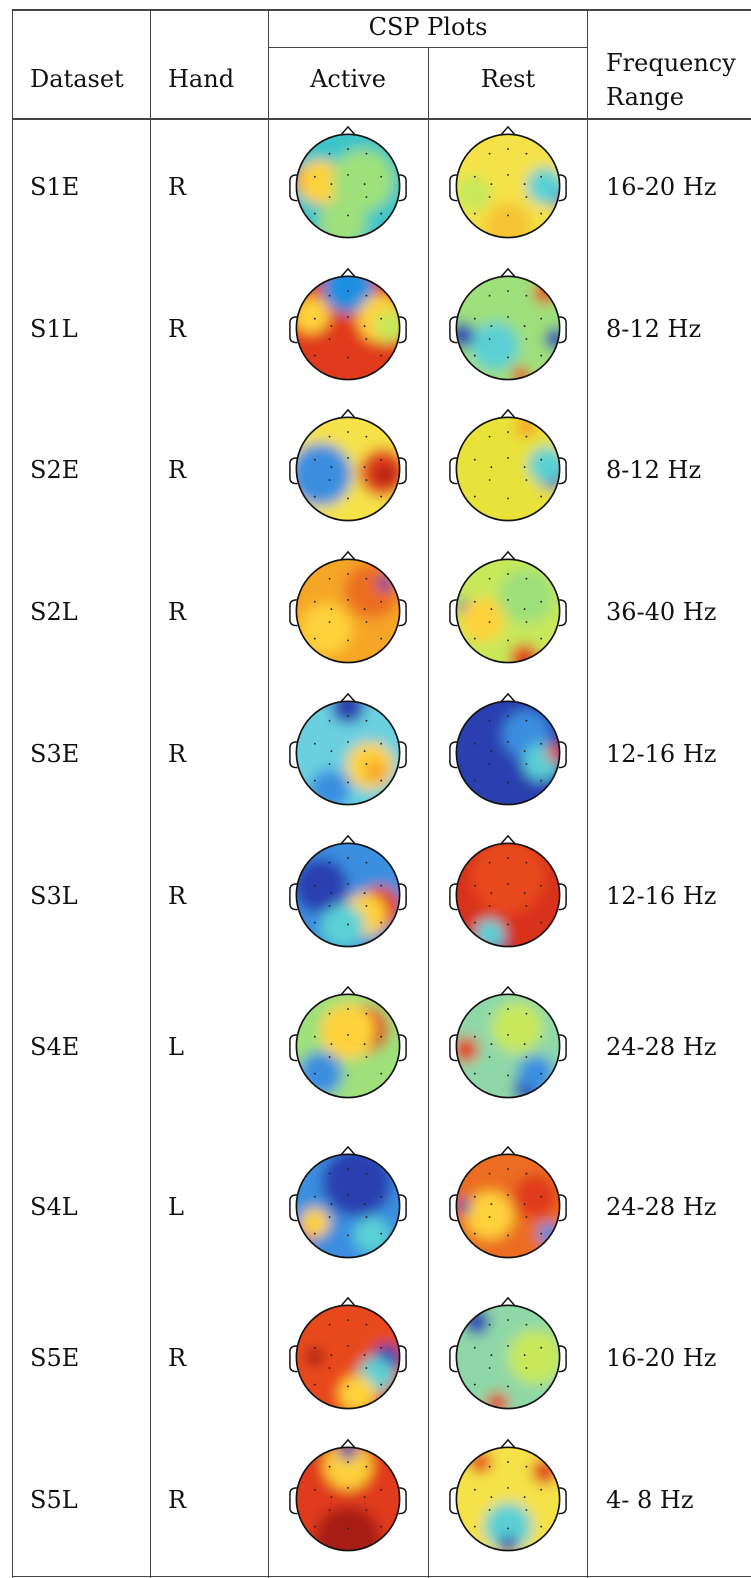 The image size is (751, 1578). Describe the element at coordinates (654, 470) in the screenshot. I see `cell-frequency-range: 8-12 Hz` at that location.